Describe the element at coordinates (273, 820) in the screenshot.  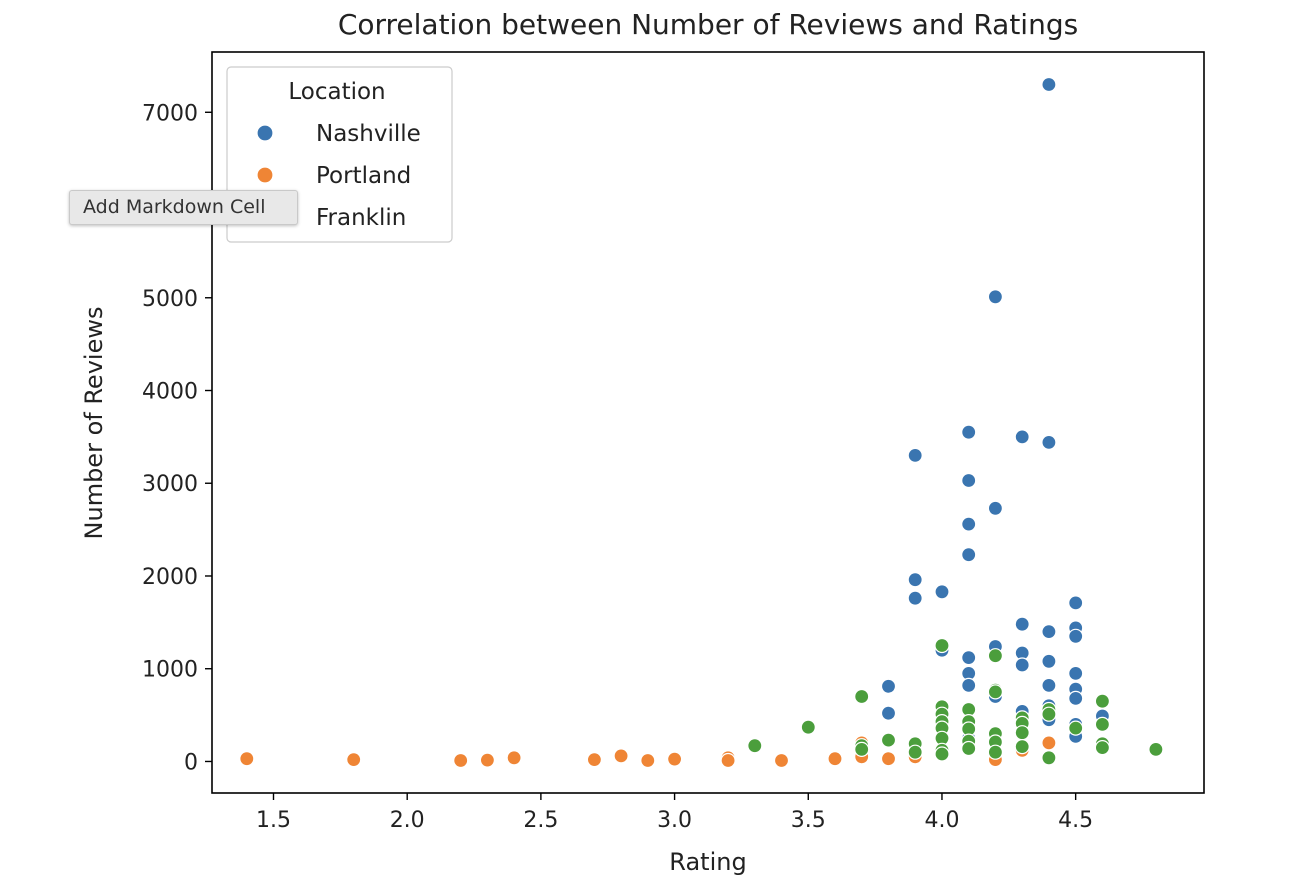
I see `x-tick-label: 1.5` at that location.